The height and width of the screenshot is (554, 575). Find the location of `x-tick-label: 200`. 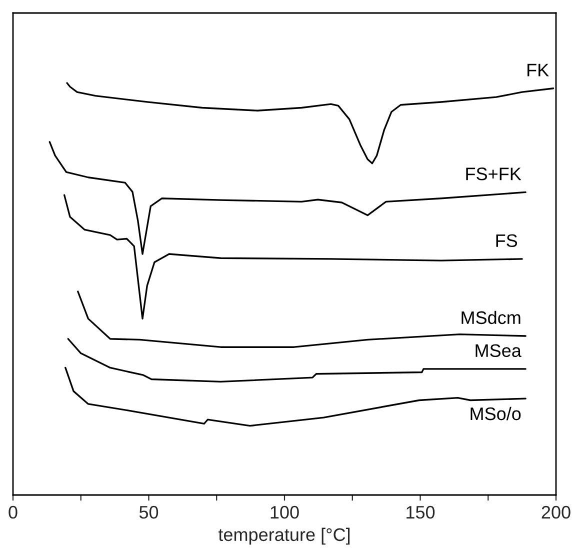

x-tick-label: 200 is located at coordinates (556, 512).